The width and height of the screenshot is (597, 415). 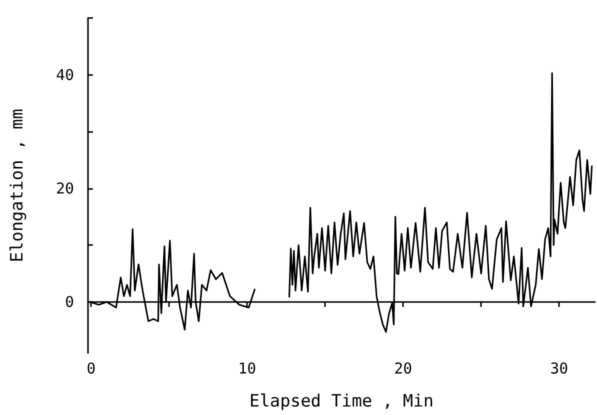 I want to click on y-tick-label: 40, so click(x=65, y=75).